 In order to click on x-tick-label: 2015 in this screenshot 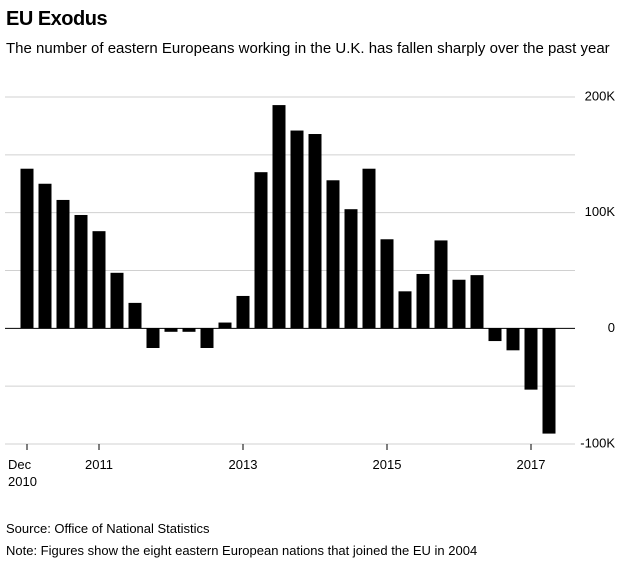, I will do `click(387, 464)`.